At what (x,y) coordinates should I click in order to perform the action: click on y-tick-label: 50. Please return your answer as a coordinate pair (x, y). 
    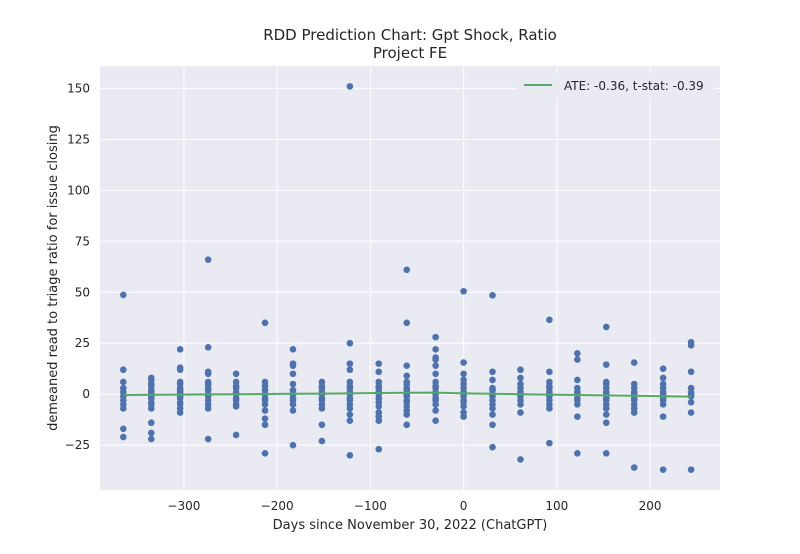
    Looking at the image, I should click on (82, 292).